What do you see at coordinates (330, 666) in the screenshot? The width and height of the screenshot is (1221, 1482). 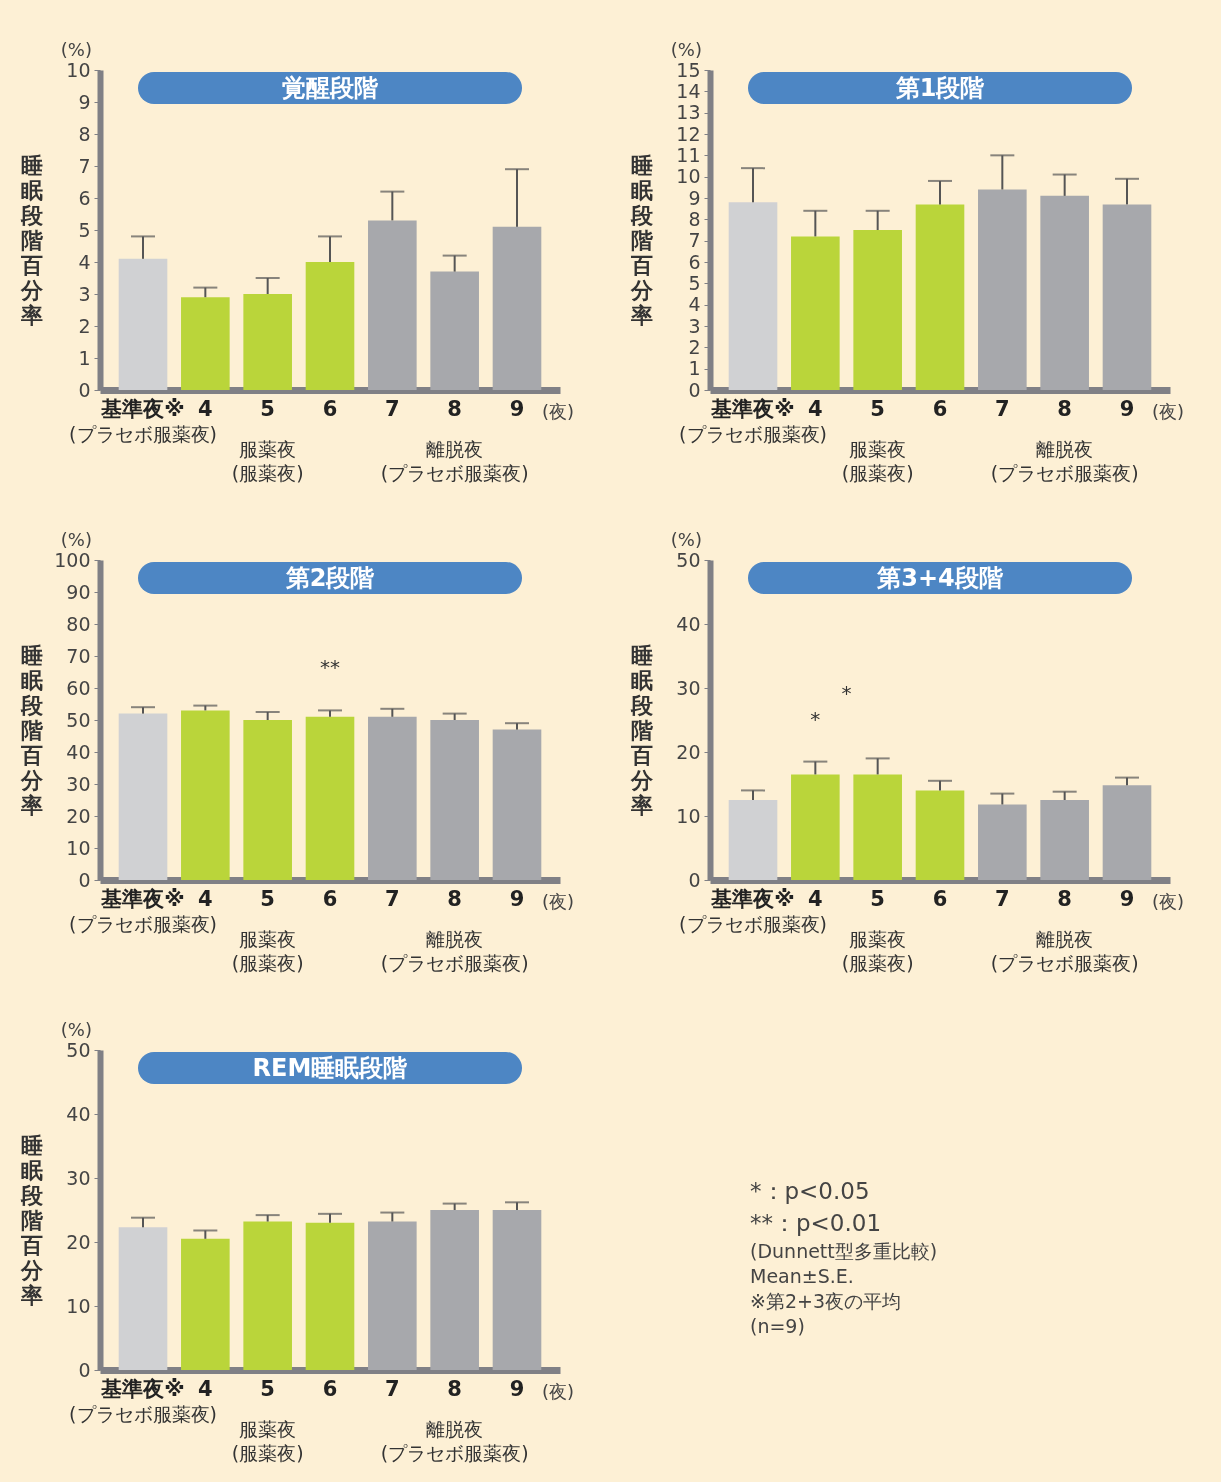 I see `annotation: **` at bounding box center [330, 666].